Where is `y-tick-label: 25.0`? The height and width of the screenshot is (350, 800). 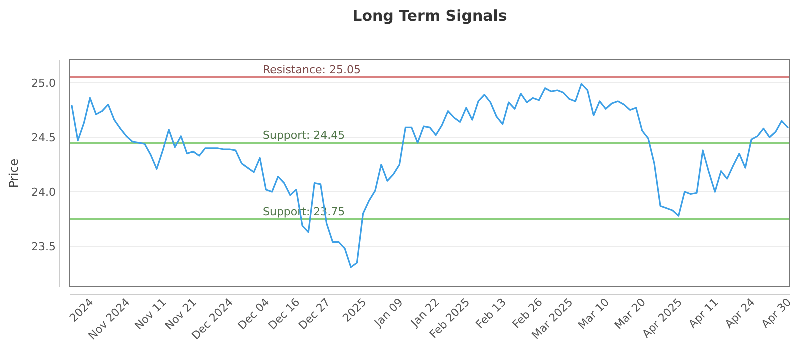 y-tick-label: 25.0 is located at coordinates (44, 83).